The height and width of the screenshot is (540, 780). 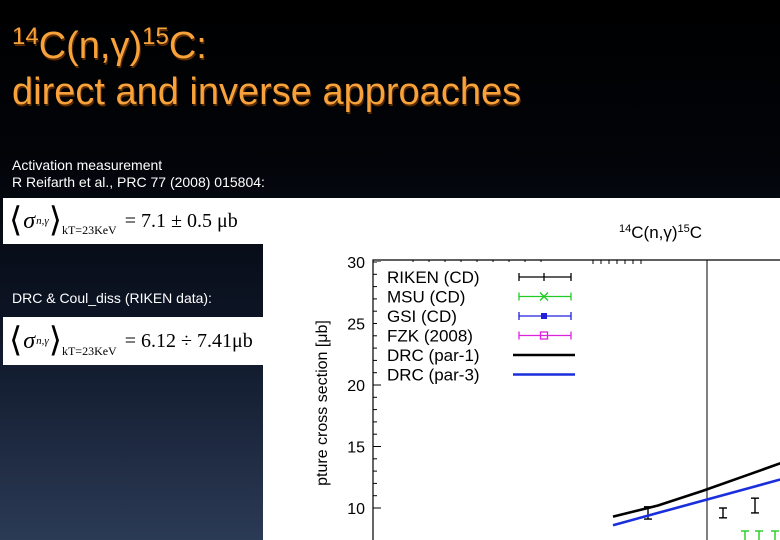 What do you see at coordinates (155, 36) in the screenshot?
I see `title-mass-out: 15` at bounding box center [155, 36].